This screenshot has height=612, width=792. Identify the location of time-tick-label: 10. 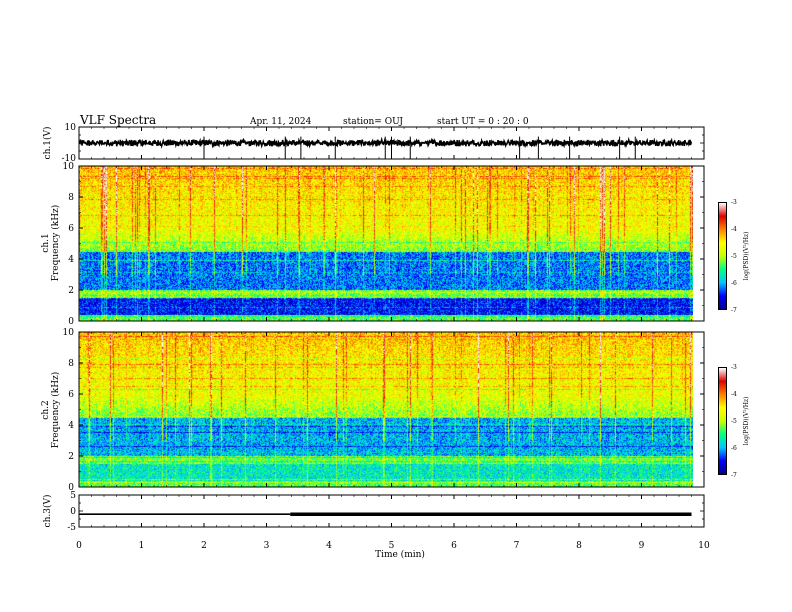
(704, 546).